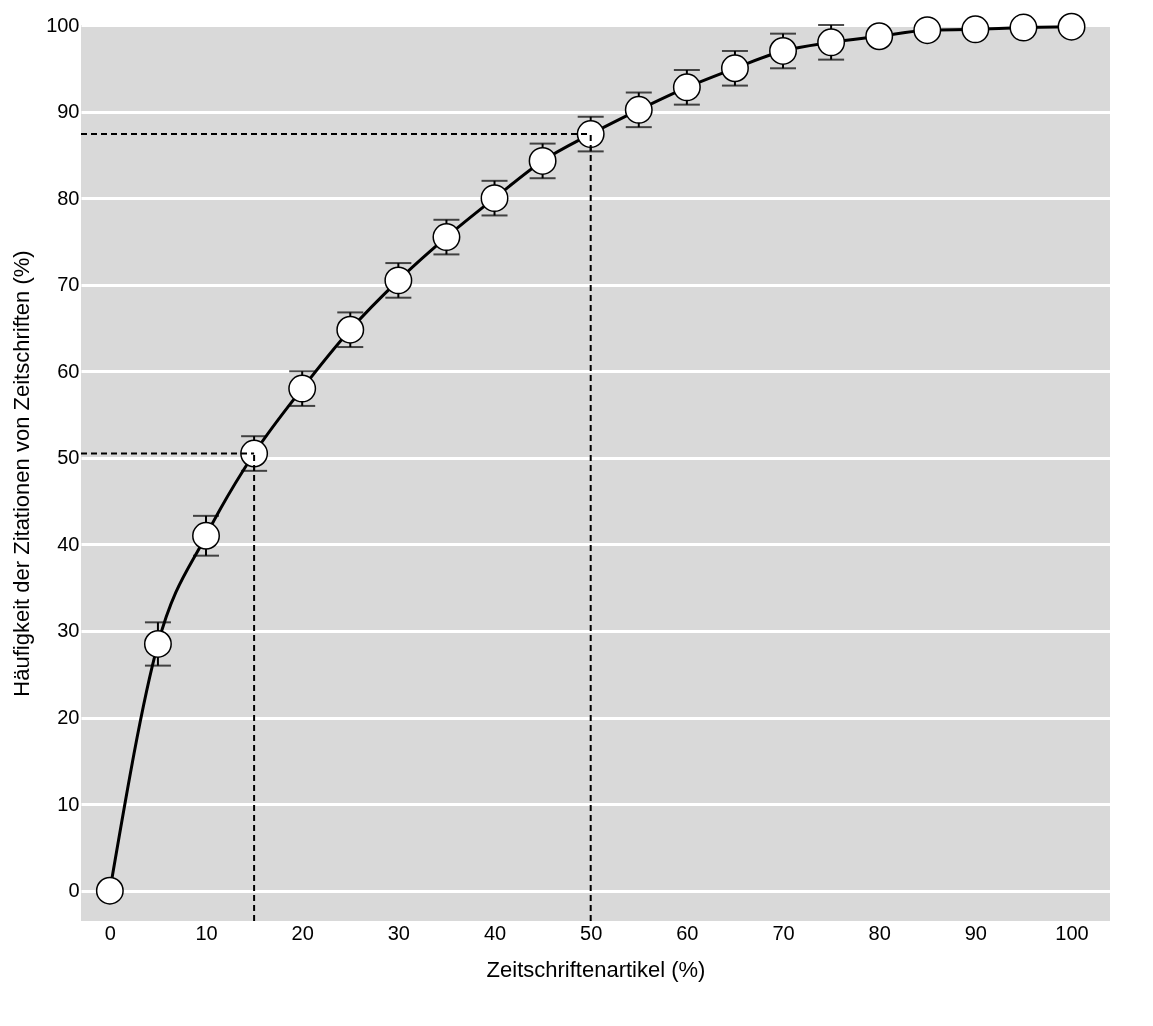  I want to click on y-tick-label: 80, so click(68, 197).